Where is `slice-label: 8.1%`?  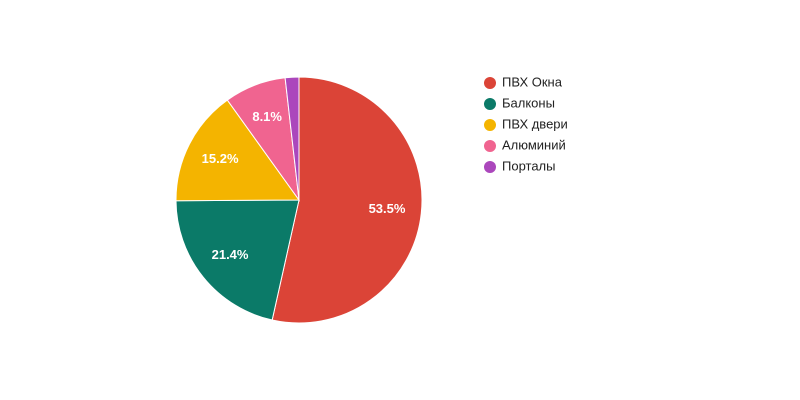 slice-label: 8.1% is located at coordinates (267, 116).